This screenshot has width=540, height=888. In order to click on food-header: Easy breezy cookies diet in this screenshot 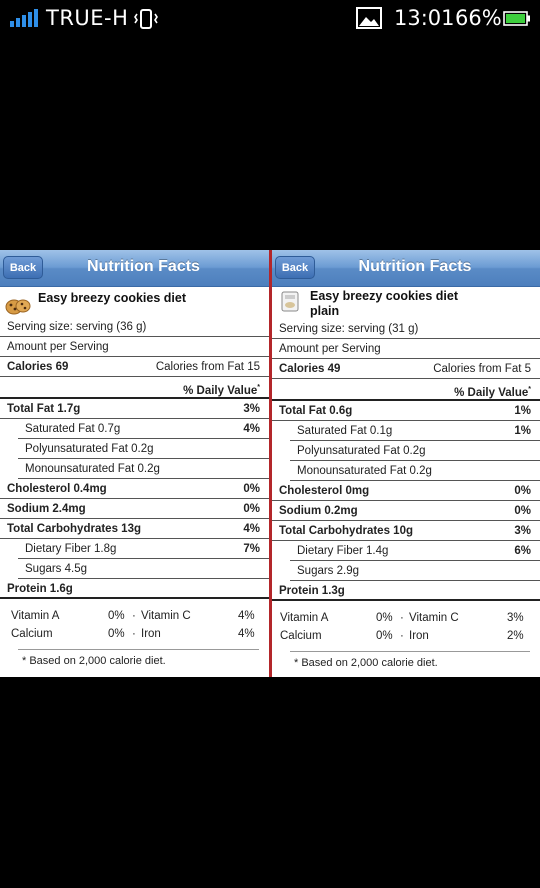, I will do `click(134, 303)`.